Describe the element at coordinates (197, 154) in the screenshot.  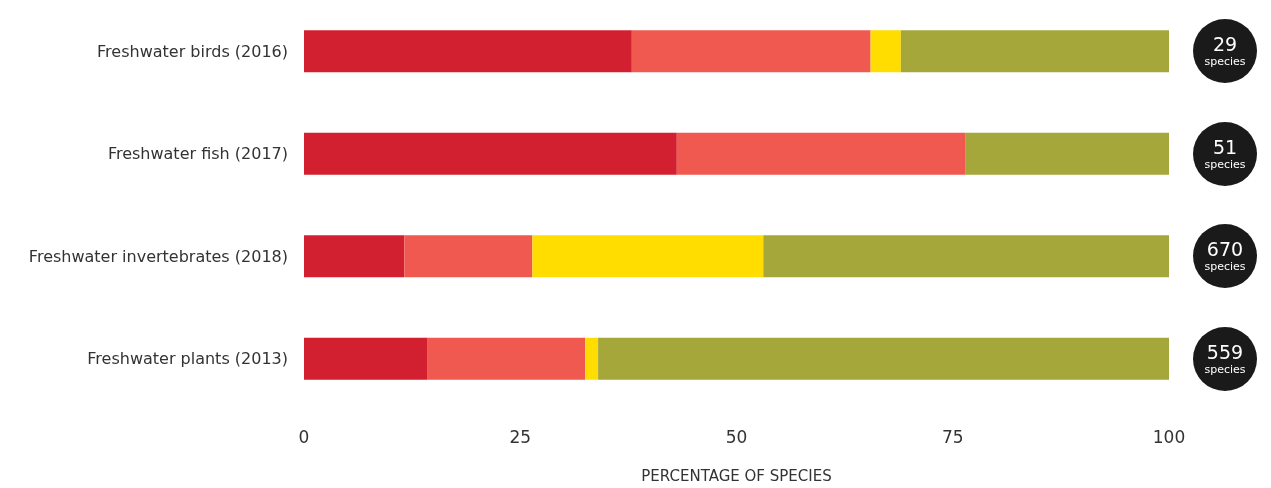
I see `y-tick-label: Freshwater fish (2017)` at that location.